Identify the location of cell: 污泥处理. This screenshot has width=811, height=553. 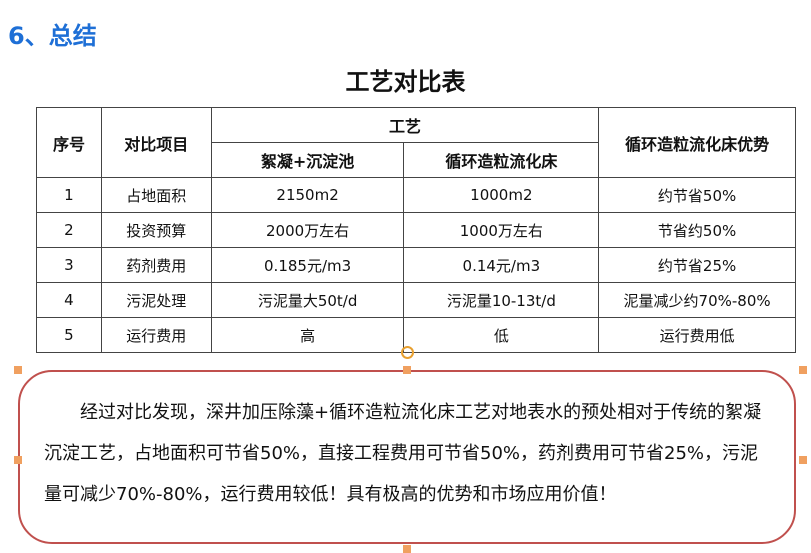
(156, 300).